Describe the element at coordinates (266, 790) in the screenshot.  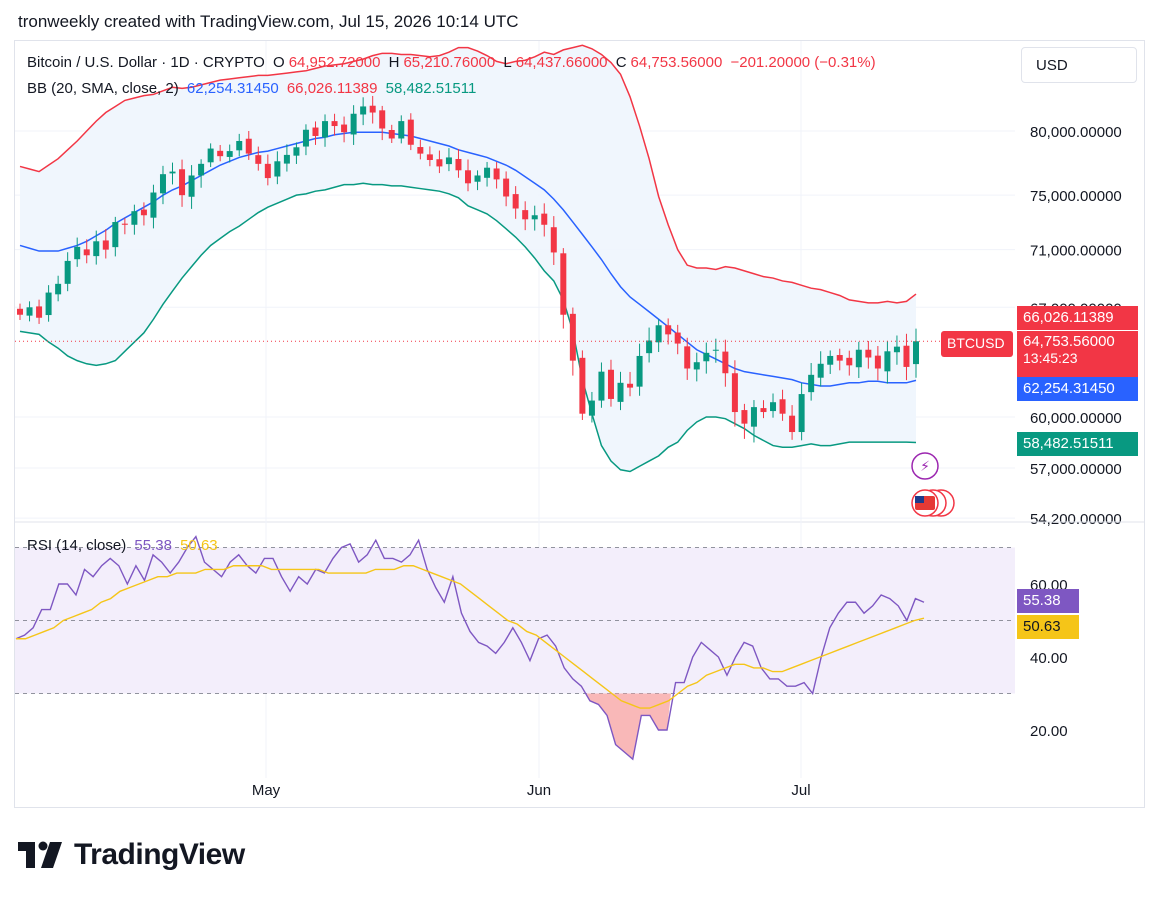
I see `time-tick-label: May` at that location.